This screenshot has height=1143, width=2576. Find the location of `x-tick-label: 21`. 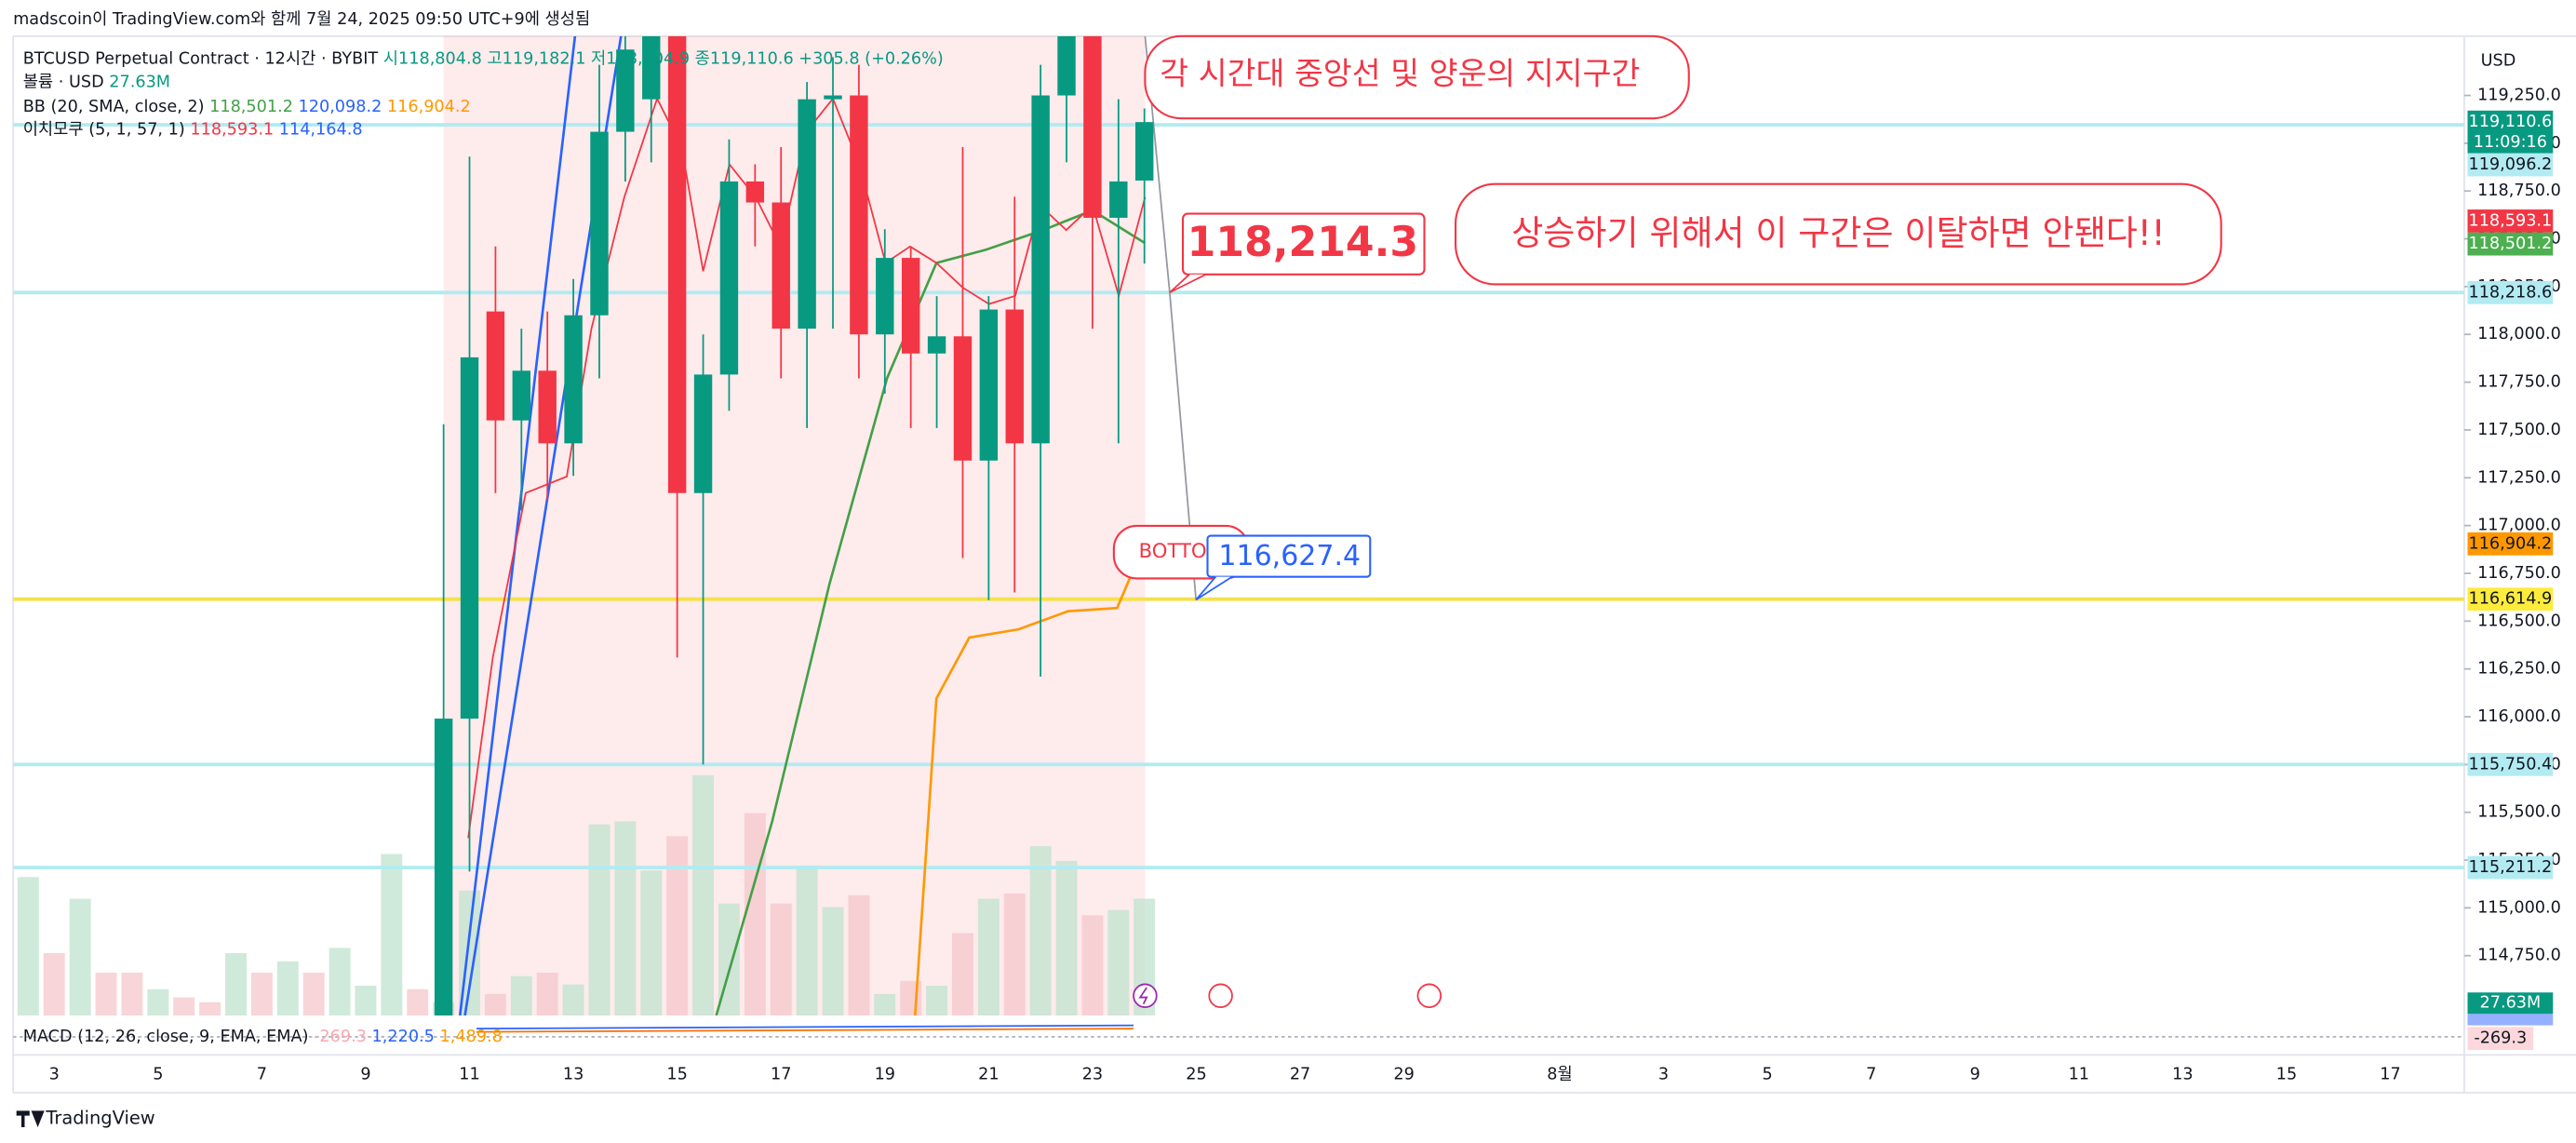

x-tick-label: 21 is located at coordinates (988, 1075).